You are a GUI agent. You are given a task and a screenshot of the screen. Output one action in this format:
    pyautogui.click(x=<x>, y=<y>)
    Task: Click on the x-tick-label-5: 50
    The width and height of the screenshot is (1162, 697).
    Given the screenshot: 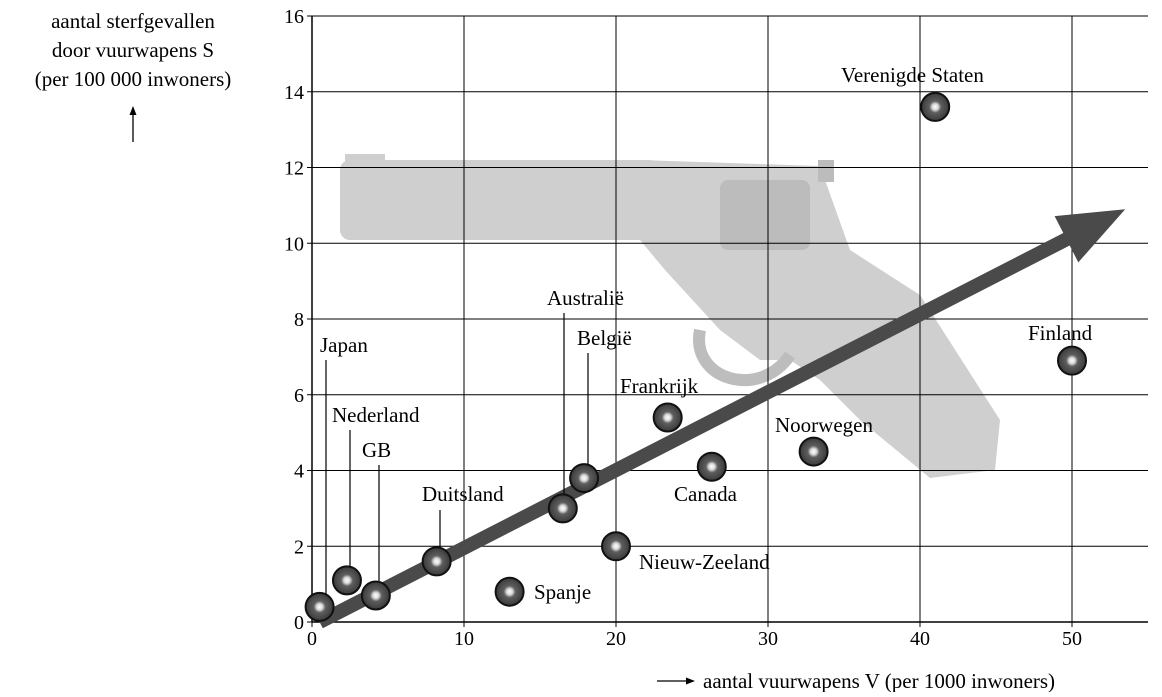 What is the action you would take?
    pyautogui.click(x=1072, y=639)
    